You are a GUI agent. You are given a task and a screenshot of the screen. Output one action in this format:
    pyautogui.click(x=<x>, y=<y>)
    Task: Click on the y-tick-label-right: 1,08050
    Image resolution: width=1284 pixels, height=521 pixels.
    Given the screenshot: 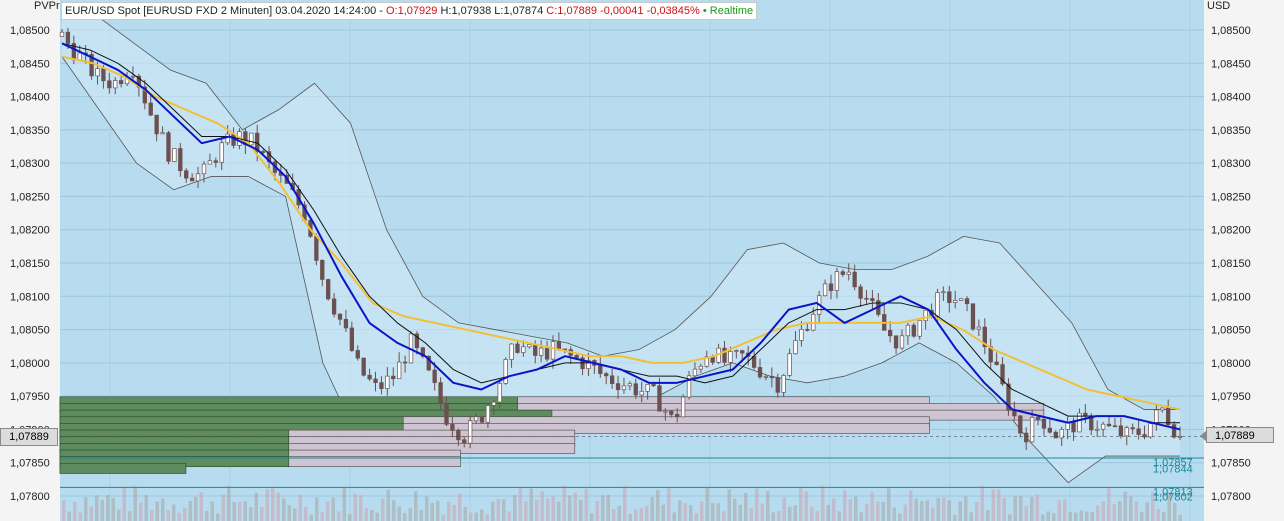 What is the action you would take?
    pyautogui.click(x=1231, y=331)
    